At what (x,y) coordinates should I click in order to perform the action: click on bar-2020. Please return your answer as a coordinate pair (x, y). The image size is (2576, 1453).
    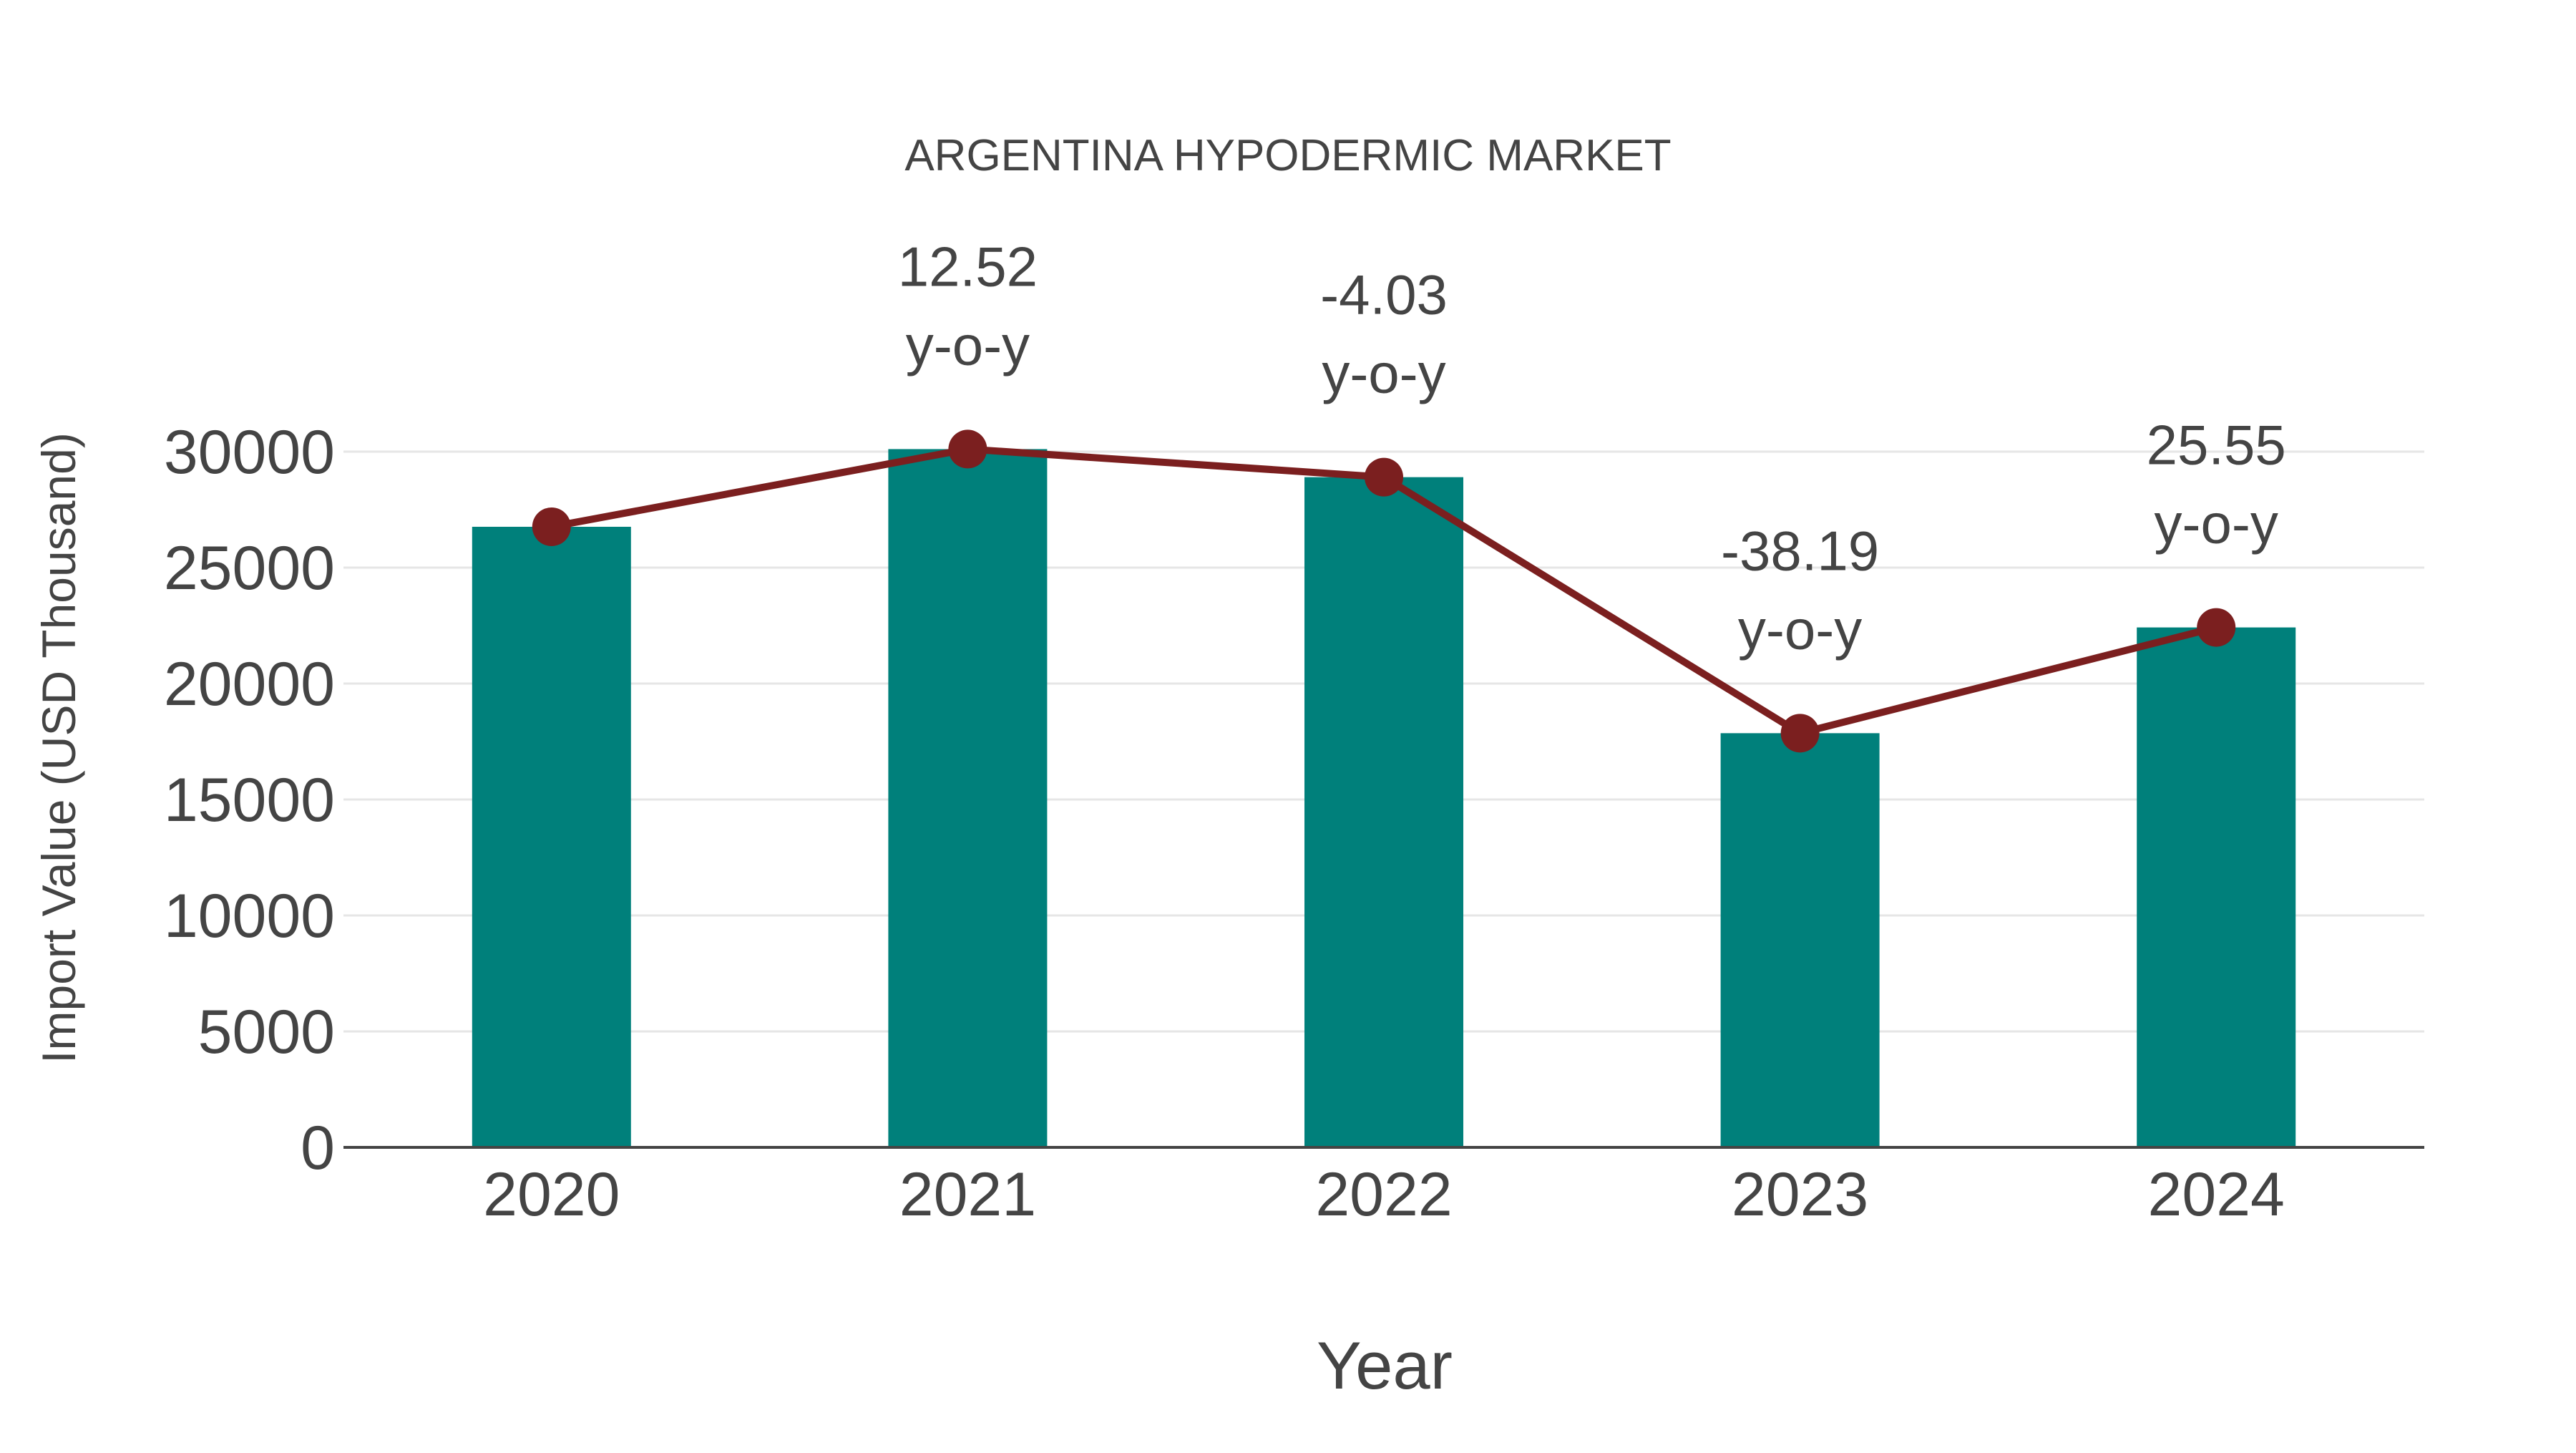
    Looking at the image, I should click on (551, 837).